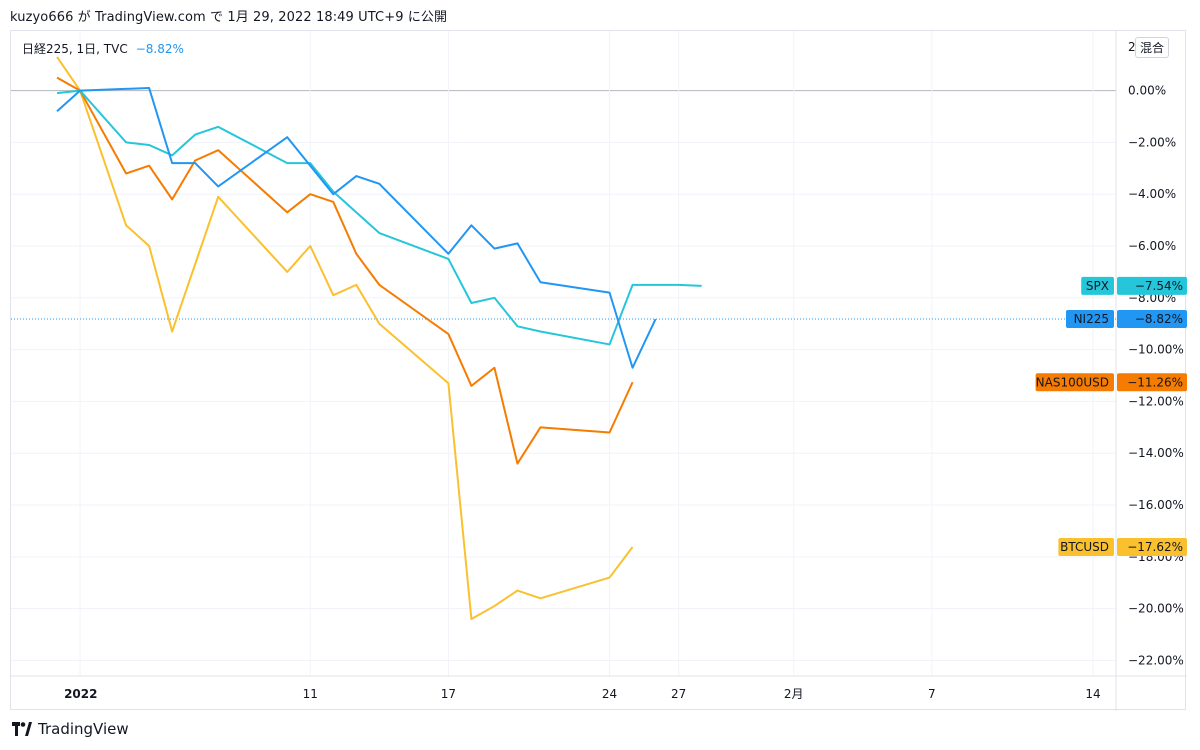 Image resolution: width=1200 pixels, height=750 pixels. I want to click on x-tick-label: 7, so click(932, 694).